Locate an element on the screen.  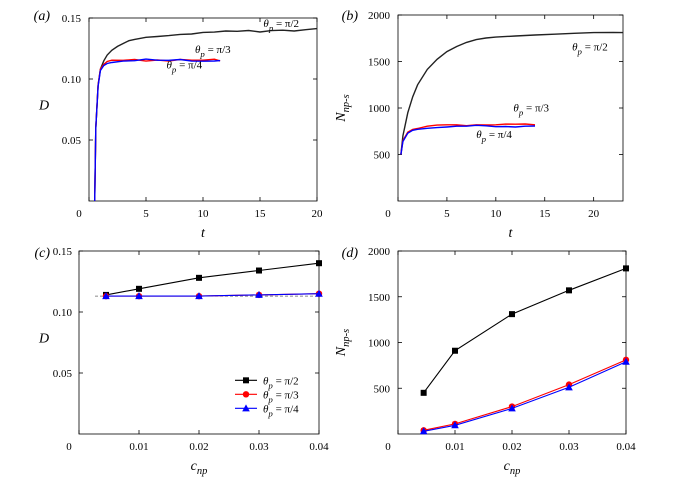
panel-label: (a) is located at coordinates (42, 16).